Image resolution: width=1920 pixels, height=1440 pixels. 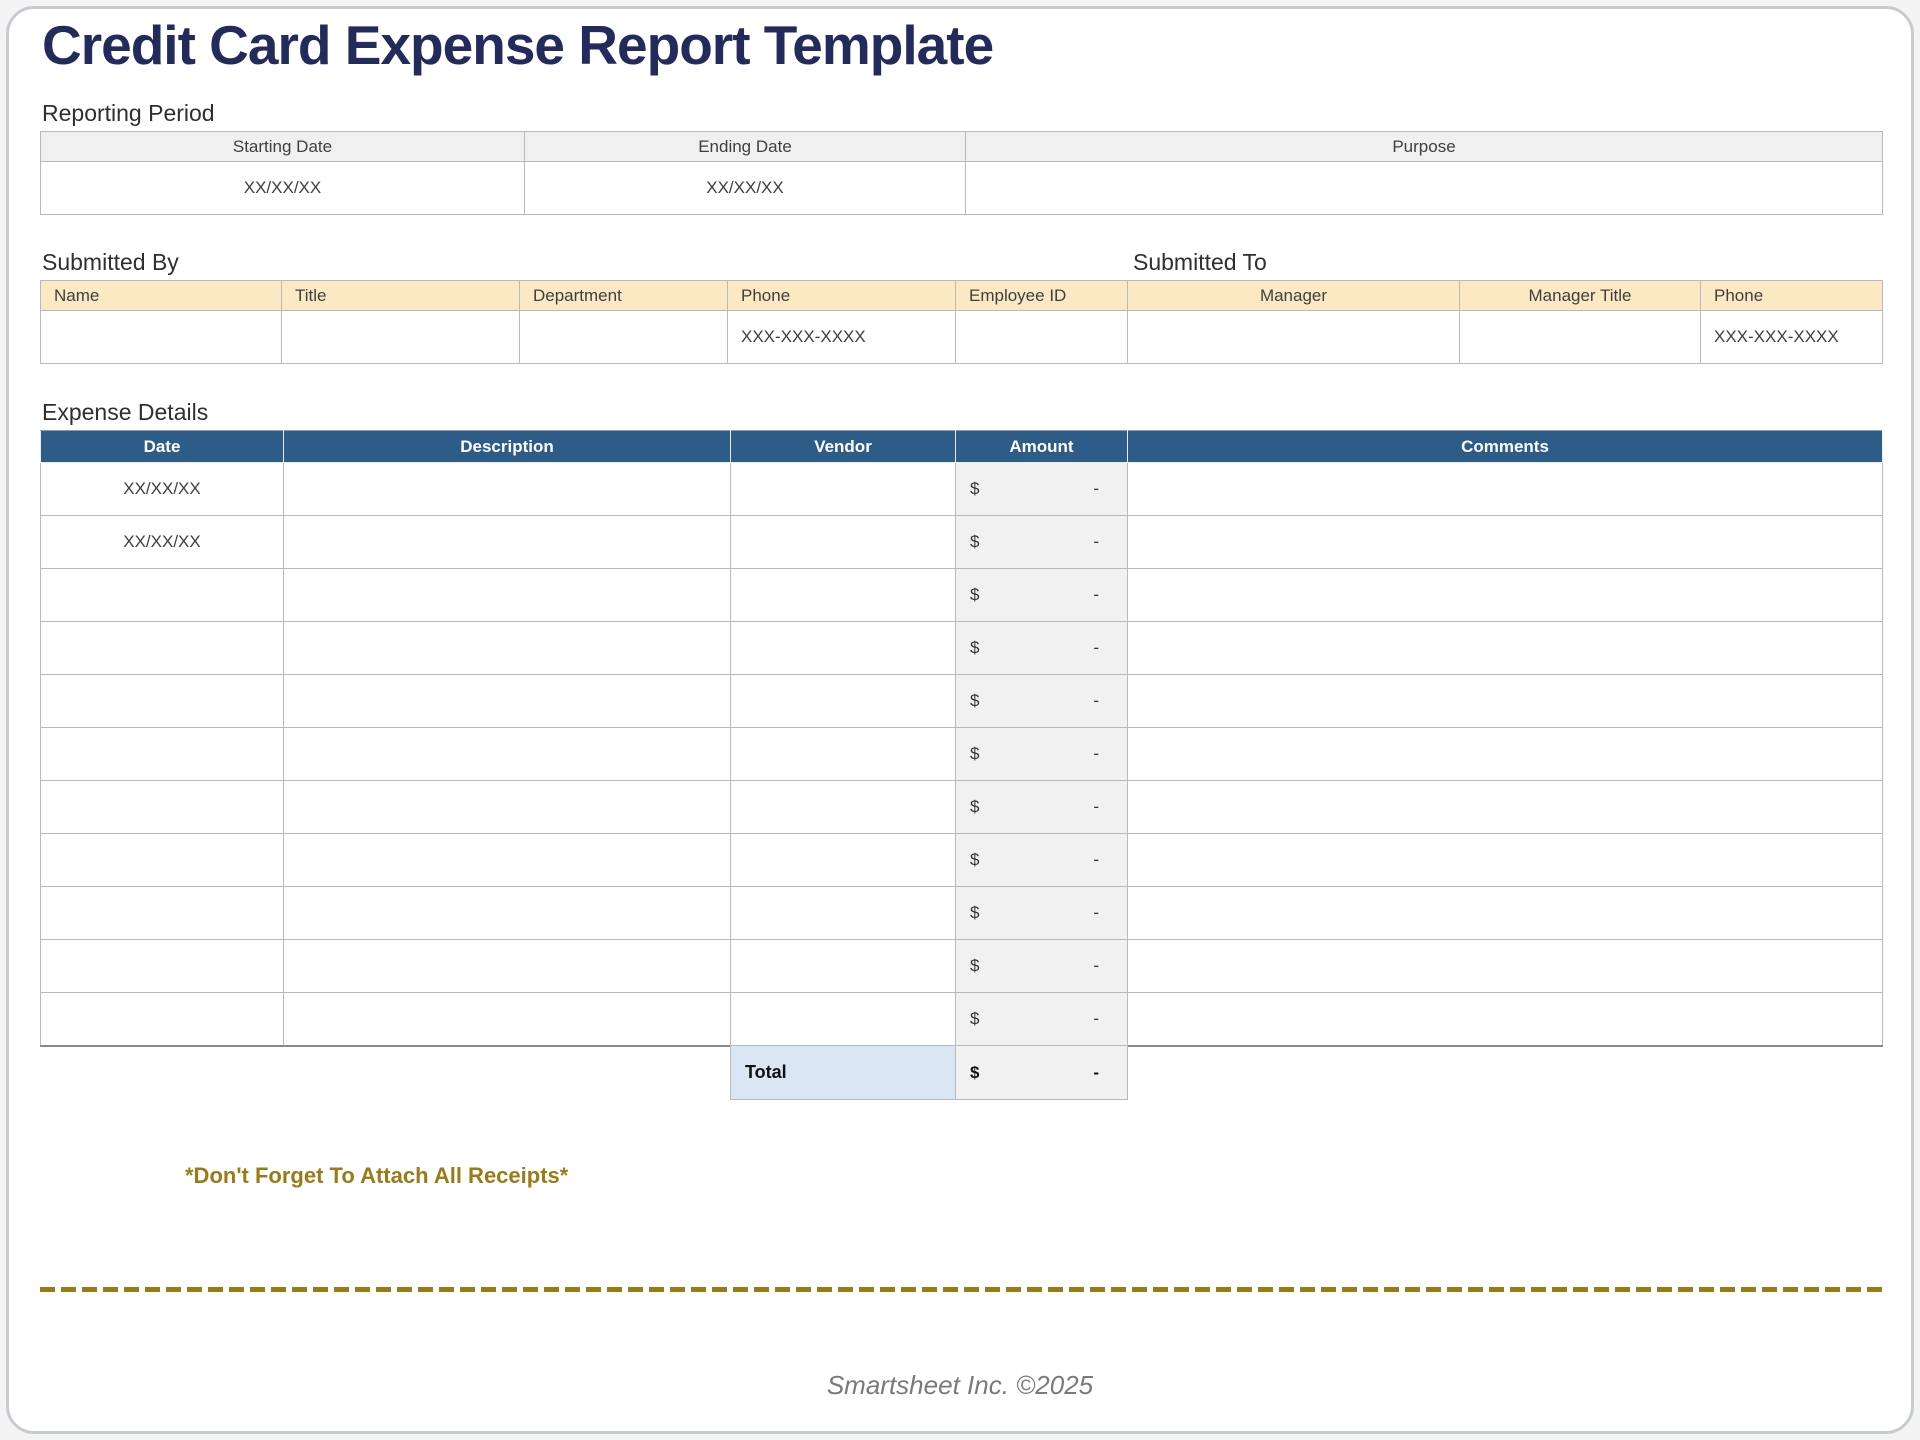 What do you see at coordinates (1041, 337) in the screenshot?
I see `employee-id-cell` at bounding box center [1041, 337].